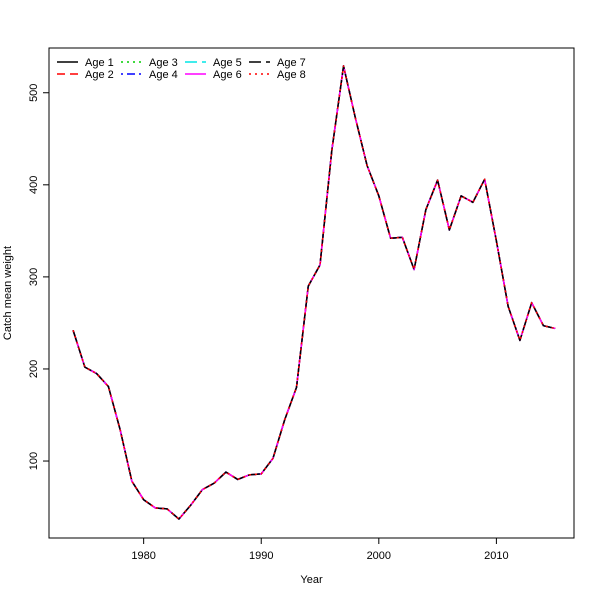 The height and width of the screenshot is (600, 600). I want to click on legend-label-age-6: Age 6, so click(227, 75).